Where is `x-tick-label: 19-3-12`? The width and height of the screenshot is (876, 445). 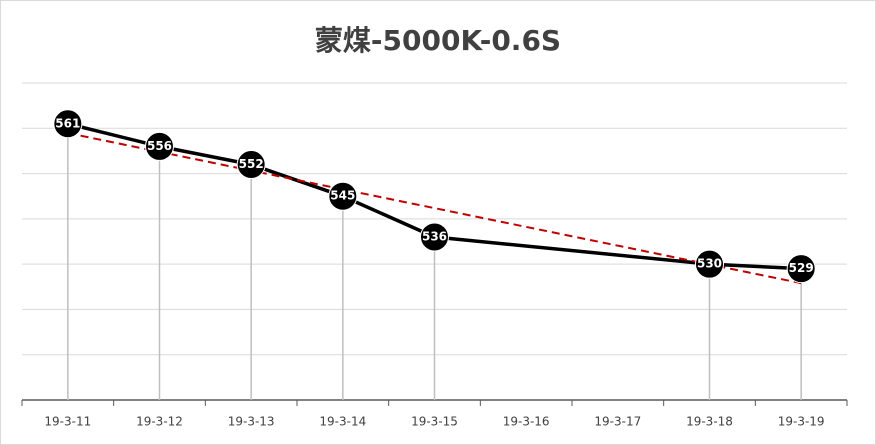 x-tick-label: 19-3-12 is located at coordinates (159, 422).